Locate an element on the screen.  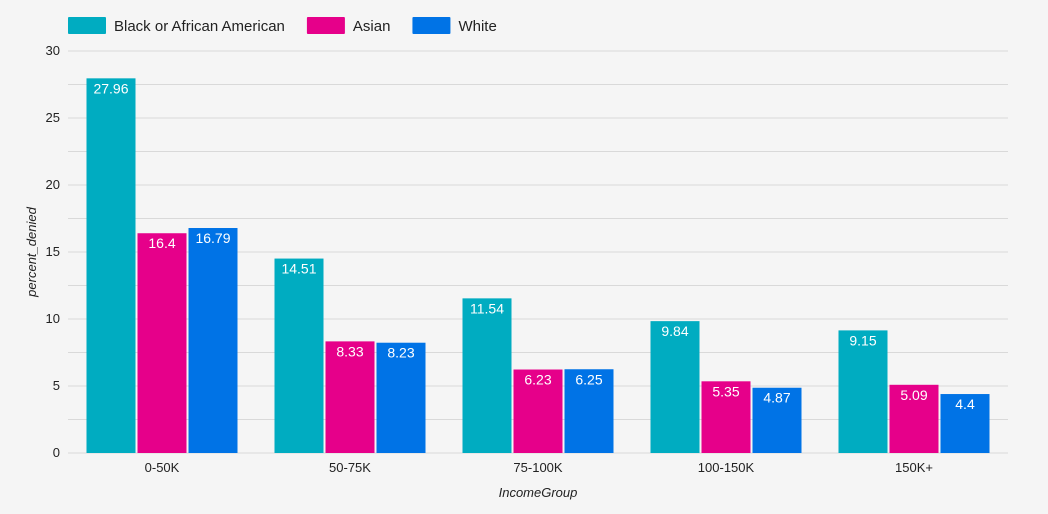
y-tick-label: 20 is located at coordinates (53, 184).